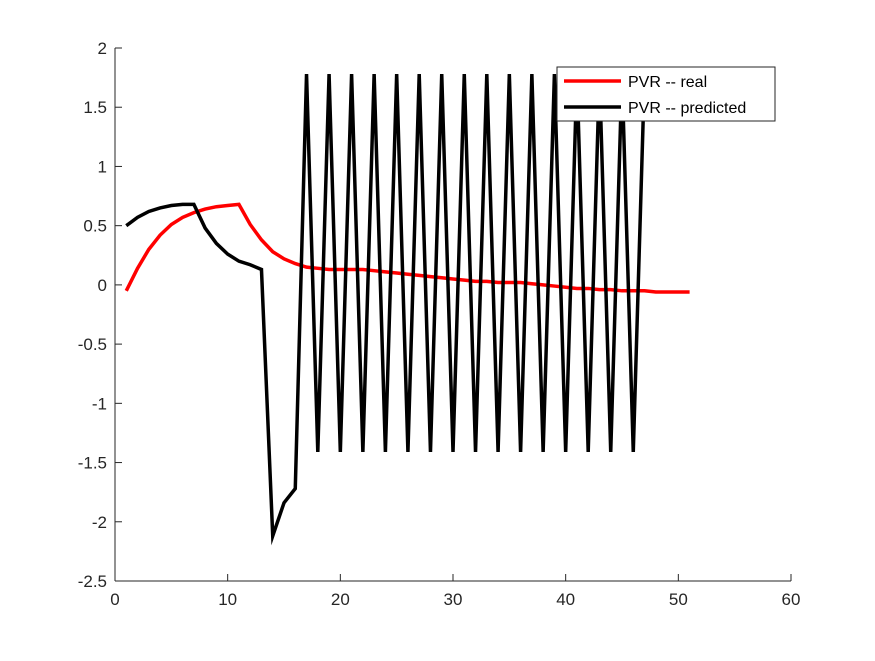 This screenshot has width=875, height=661. What do you see at coordinates (227, 599) in the screenshot?
I see `x-tick-label: 10` at bounding box center [227, 599].